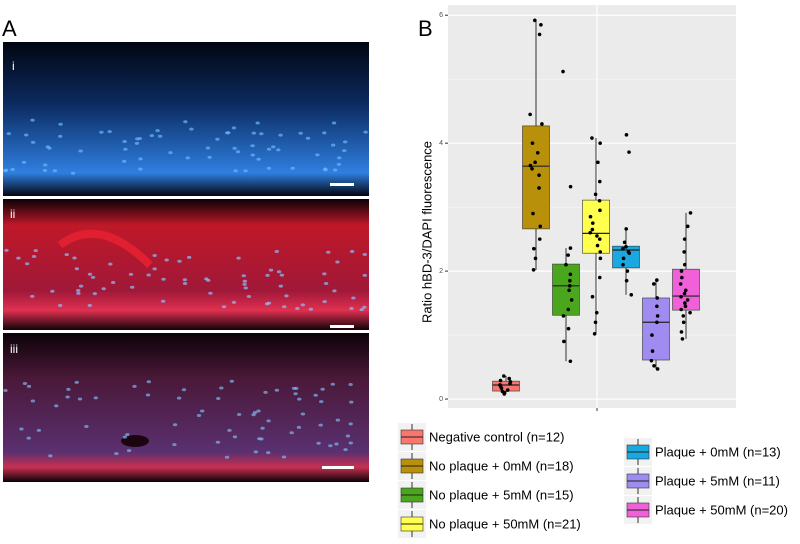  I want to click on y-tick-label: 6, so click(441, 15).